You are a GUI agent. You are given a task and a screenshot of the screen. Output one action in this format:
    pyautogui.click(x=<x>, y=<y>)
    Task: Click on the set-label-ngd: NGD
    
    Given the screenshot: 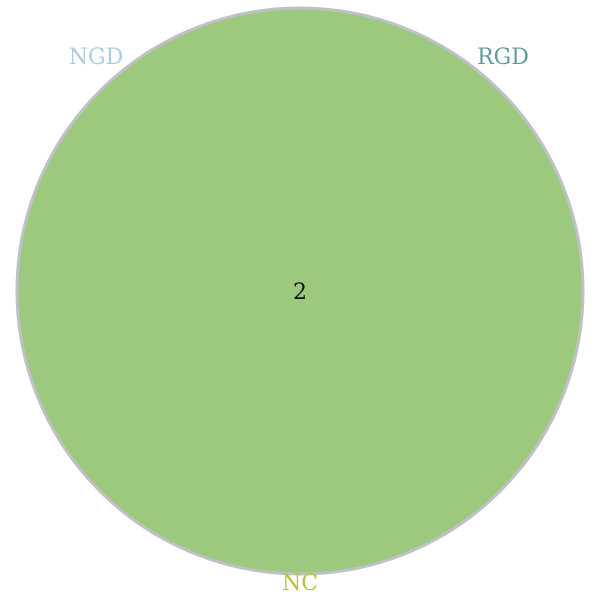 What is the action you would take?
    pyautogui.click(x=96, y=57)
    